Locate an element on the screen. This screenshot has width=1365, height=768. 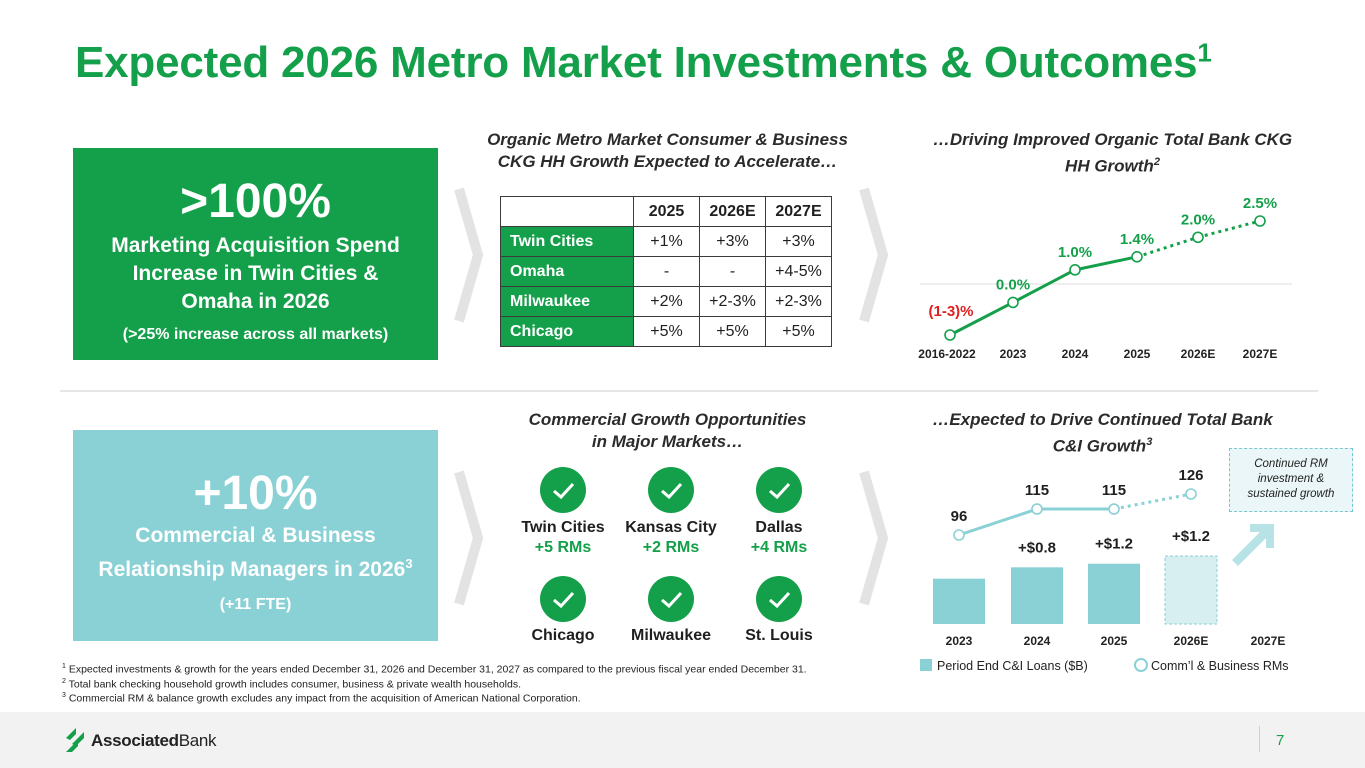
data-label: 96 is located at coordinates (959, 516).